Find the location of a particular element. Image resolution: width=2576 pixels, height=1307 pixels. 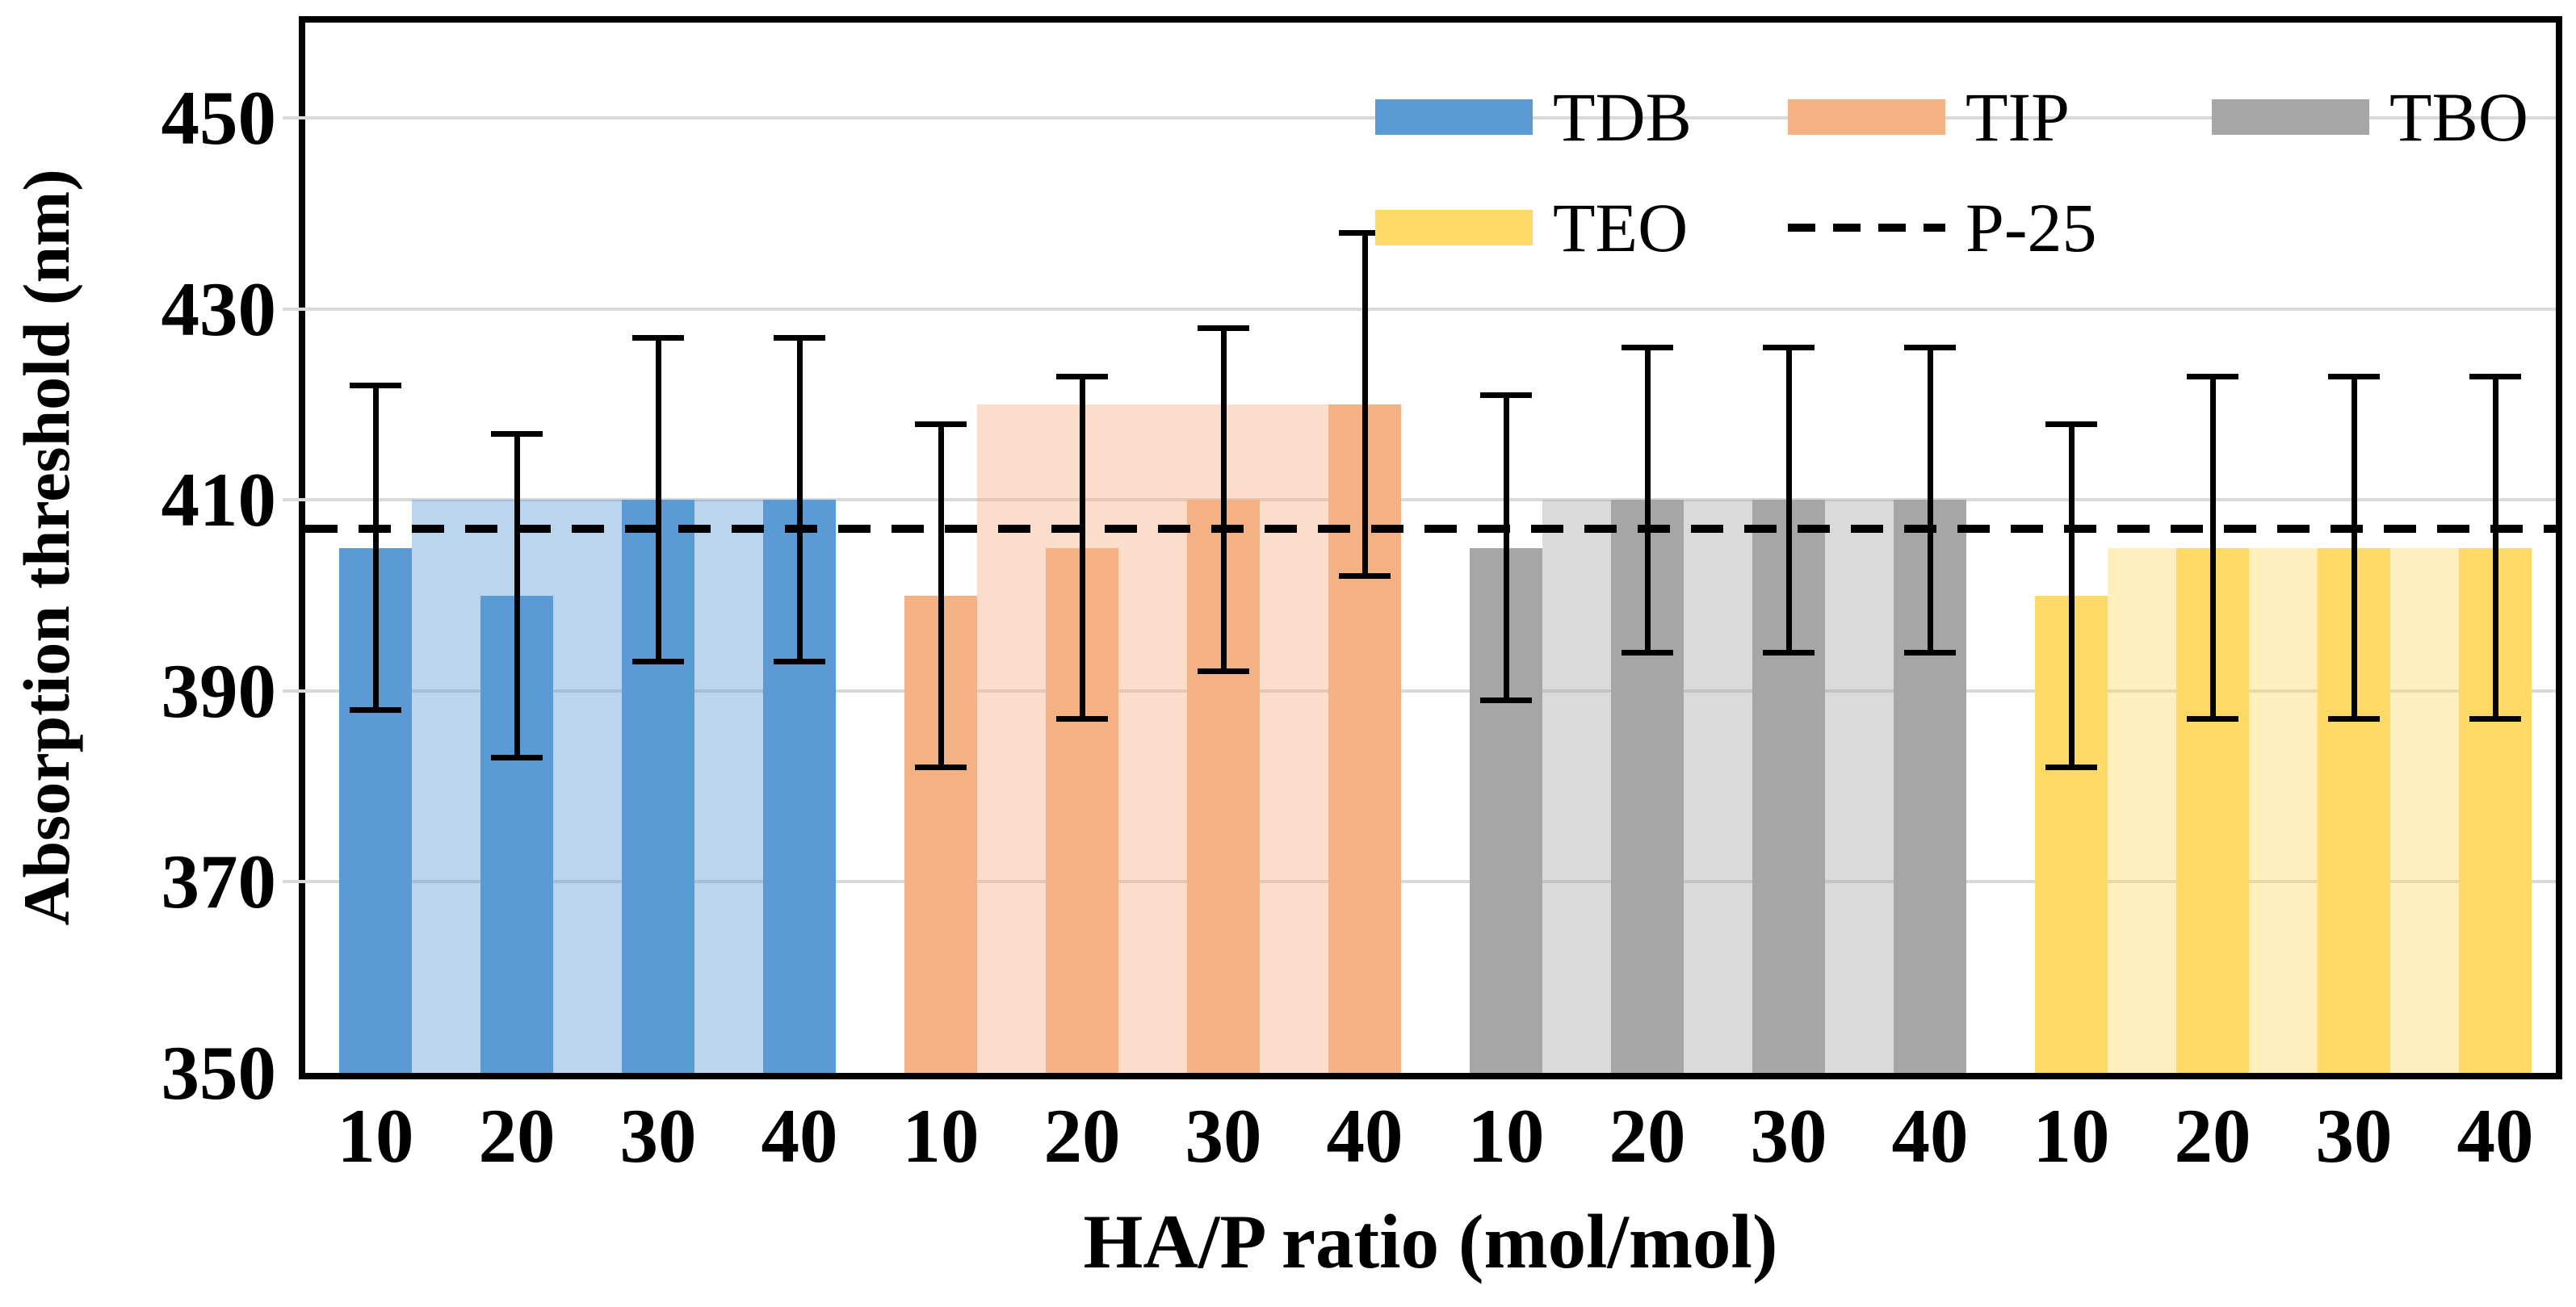

error-bar-TEO-20-cap-bottom is located at coordinates (2212, 720).